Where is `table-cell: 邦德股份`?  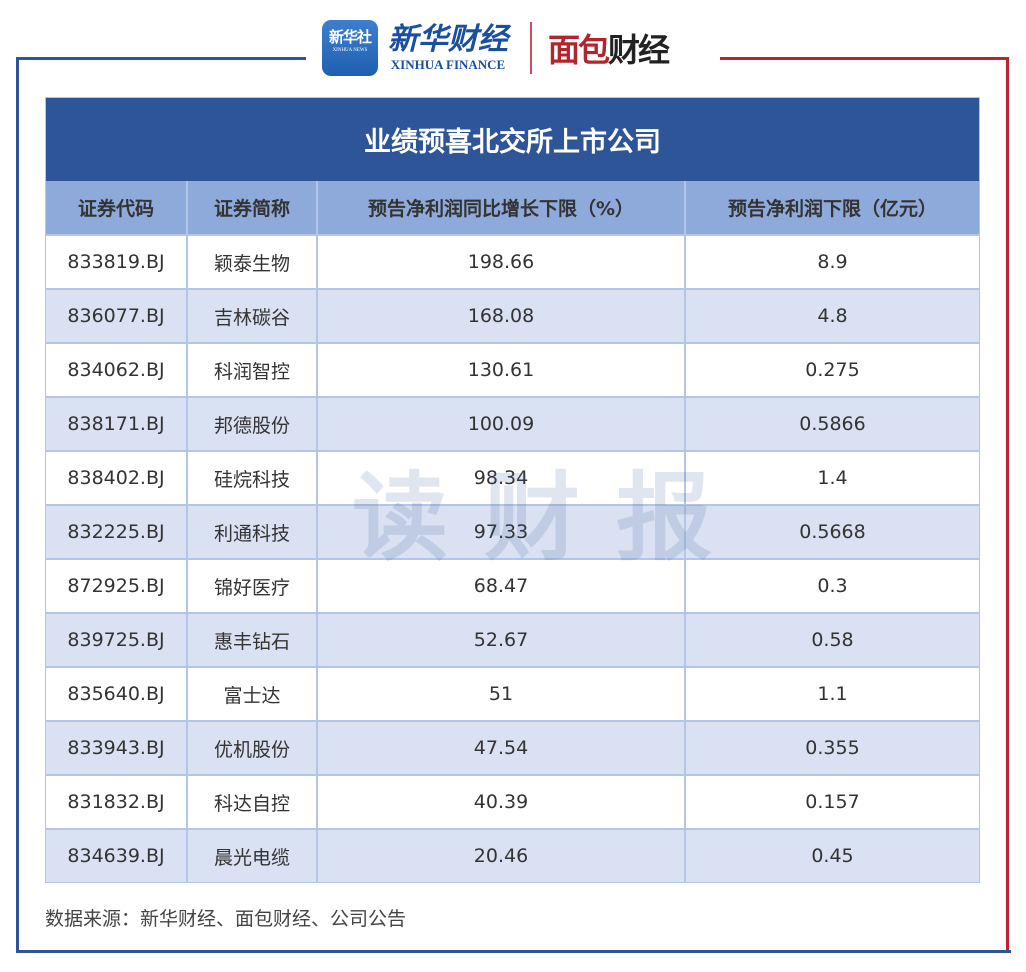 table-cell: 邦德股份 is located at coordinates (251, 424).